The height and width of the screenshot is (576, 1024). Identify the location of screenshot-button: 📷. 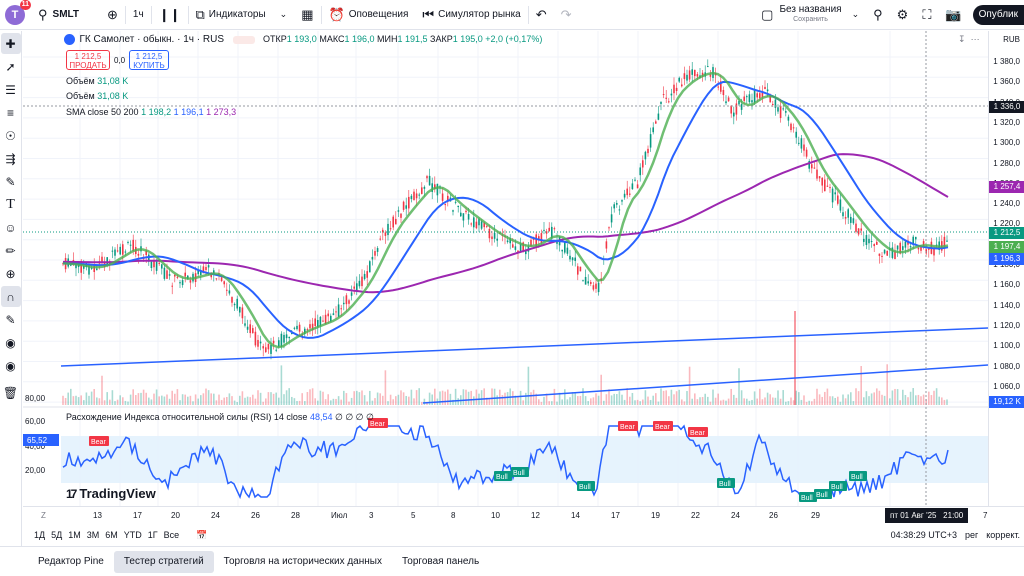
(953, 15).